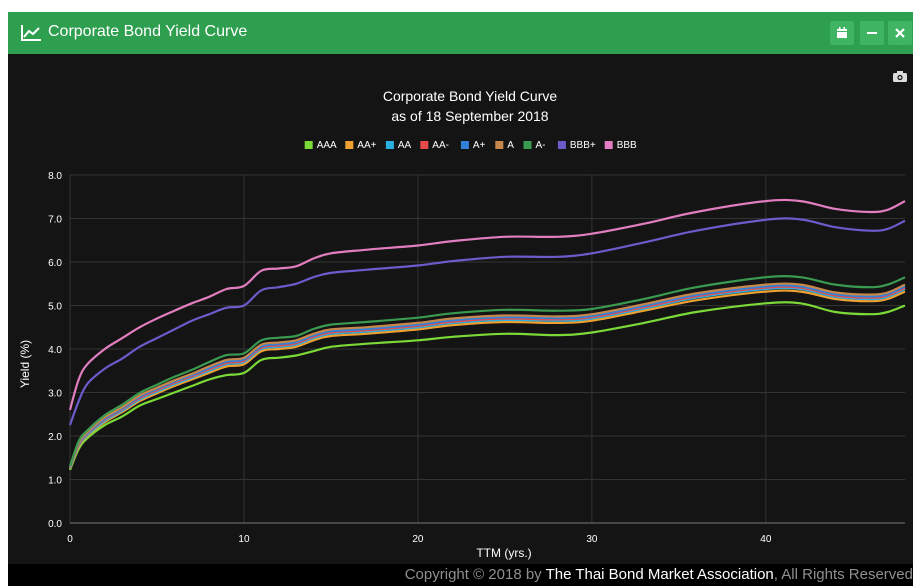 This screenshot has height=586, width=921. Describe the element at coordinates (55, 524) in the screenshot. I see `y-tick-label: 0.0` at that location.